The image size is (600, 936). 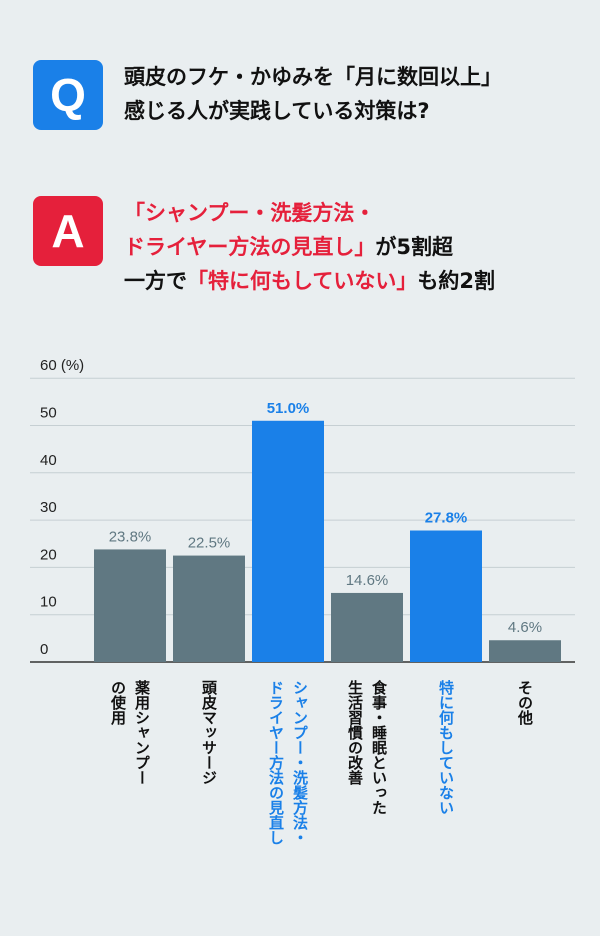 I want to click on y-tick-label: 0, so click(x=44, y=649).